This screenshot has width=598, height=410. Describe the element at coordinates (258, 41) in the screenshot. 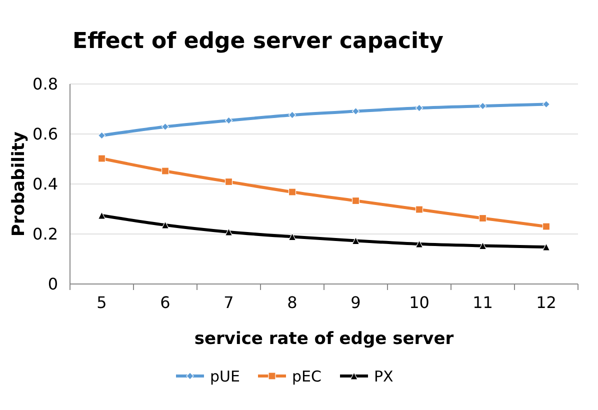

I see `chart-title: Effect of edge server capacity` at that location.